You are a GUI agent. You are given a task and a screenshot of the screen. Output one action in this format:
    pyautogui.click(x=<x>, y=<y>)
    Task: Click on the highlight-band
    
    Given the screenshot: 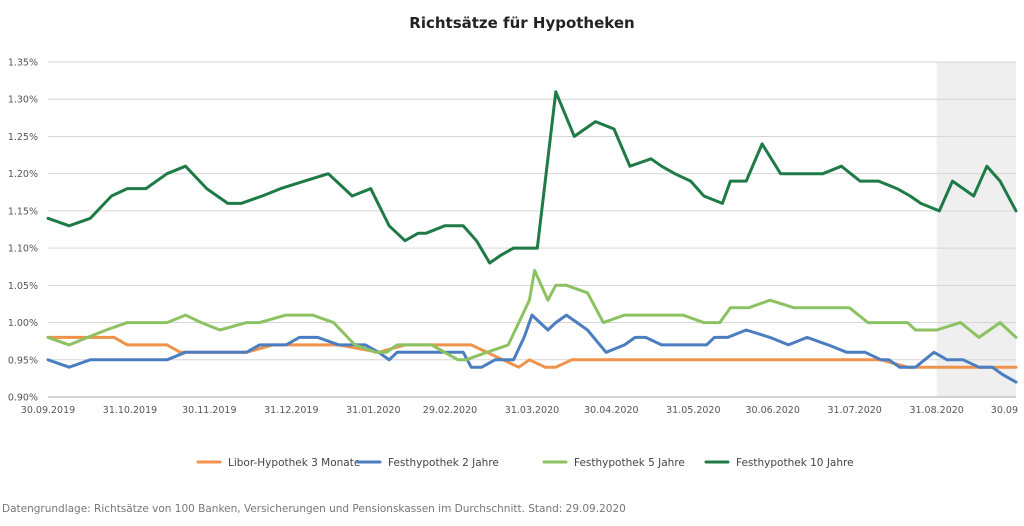 What is the action you would take?
    pyautogui.click(x=976, y=229)
    